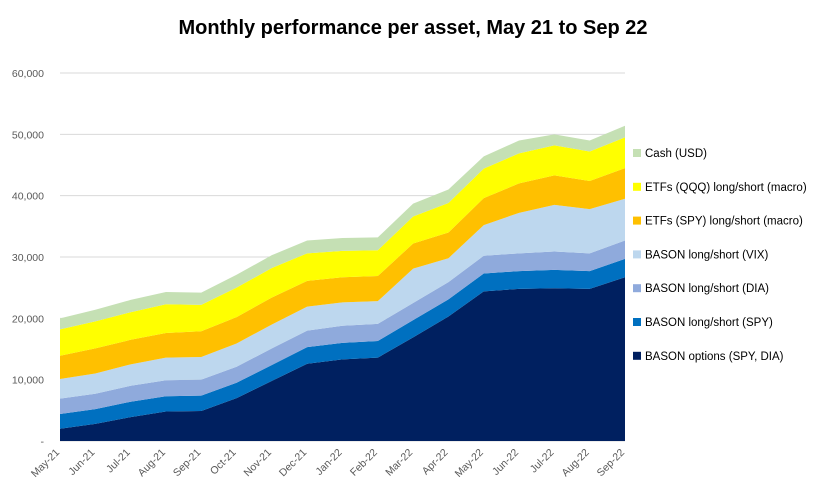  What do you see at coordinates (118, 461) in the screenshot?
I see `x-tick-label: Jul-21` at bounding box center [118, 461].